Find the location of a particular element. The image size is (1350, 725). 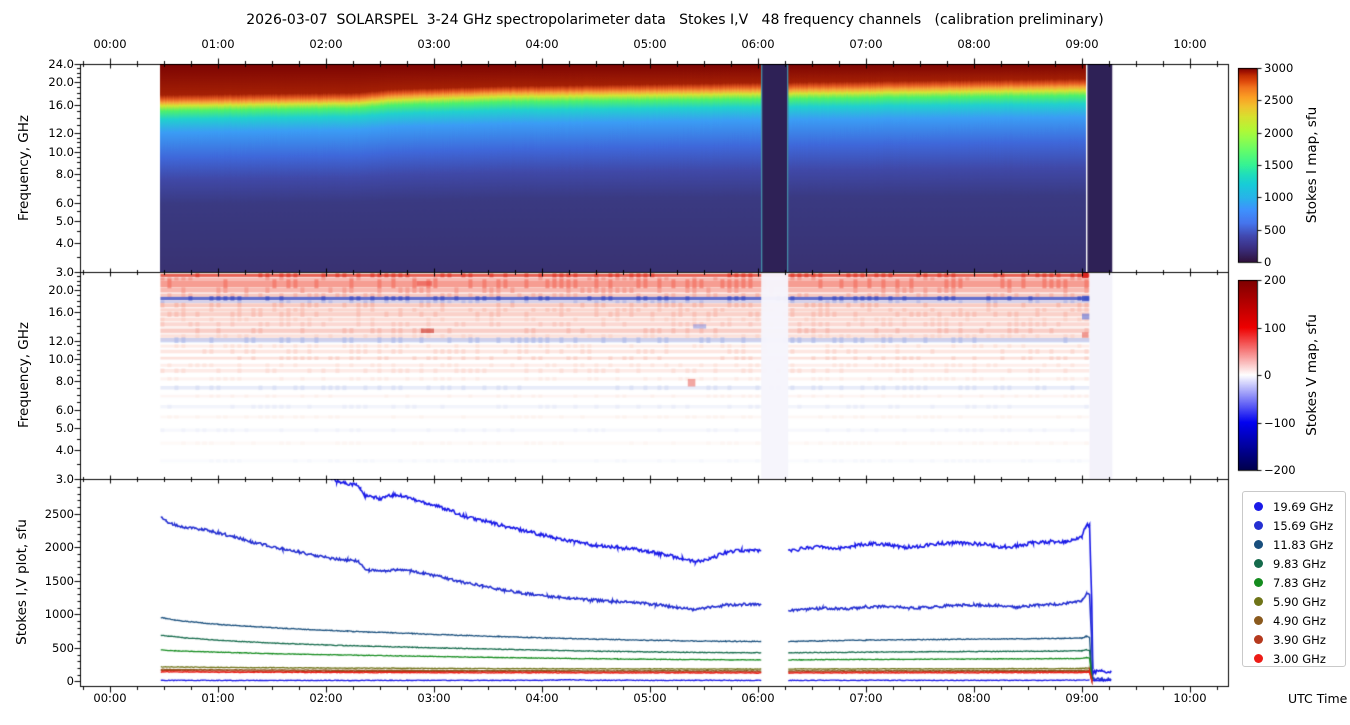

stokes-i-y-tick-label: 20.0 is located at coordinates (61, 82).